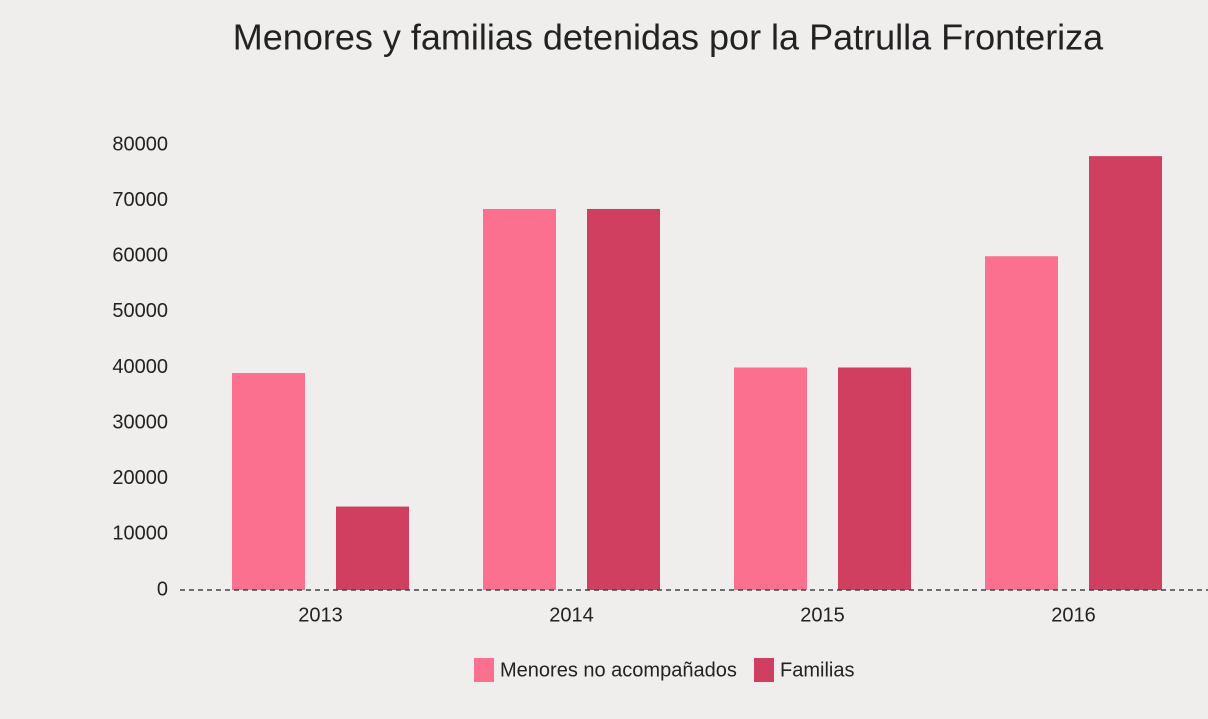 Image resolution: width=1208 pixels, height=719 pixels. What do you see at coordinates (140, 256) in the screenshot?
I see `y-tick-label: 60000` at bounding box center [140, 256].